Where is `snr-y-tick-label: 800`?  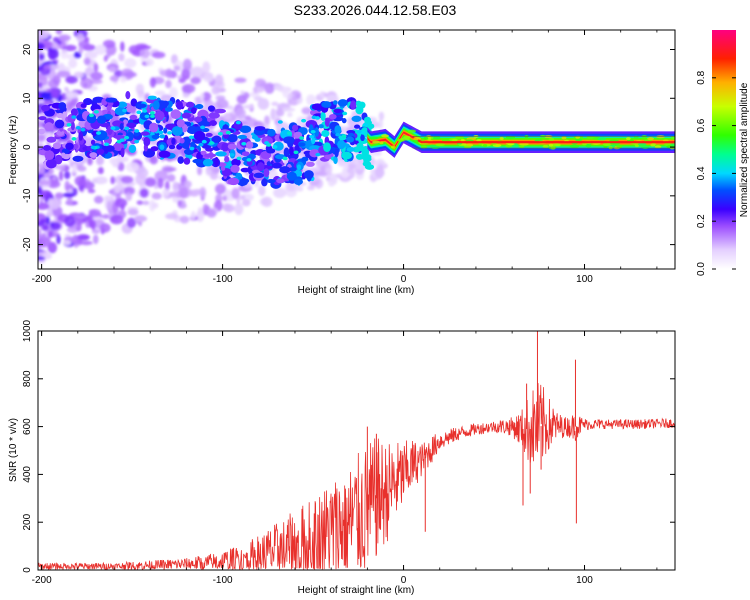 snr-y-tick-label: 800 is located at coordinates (27, 378).